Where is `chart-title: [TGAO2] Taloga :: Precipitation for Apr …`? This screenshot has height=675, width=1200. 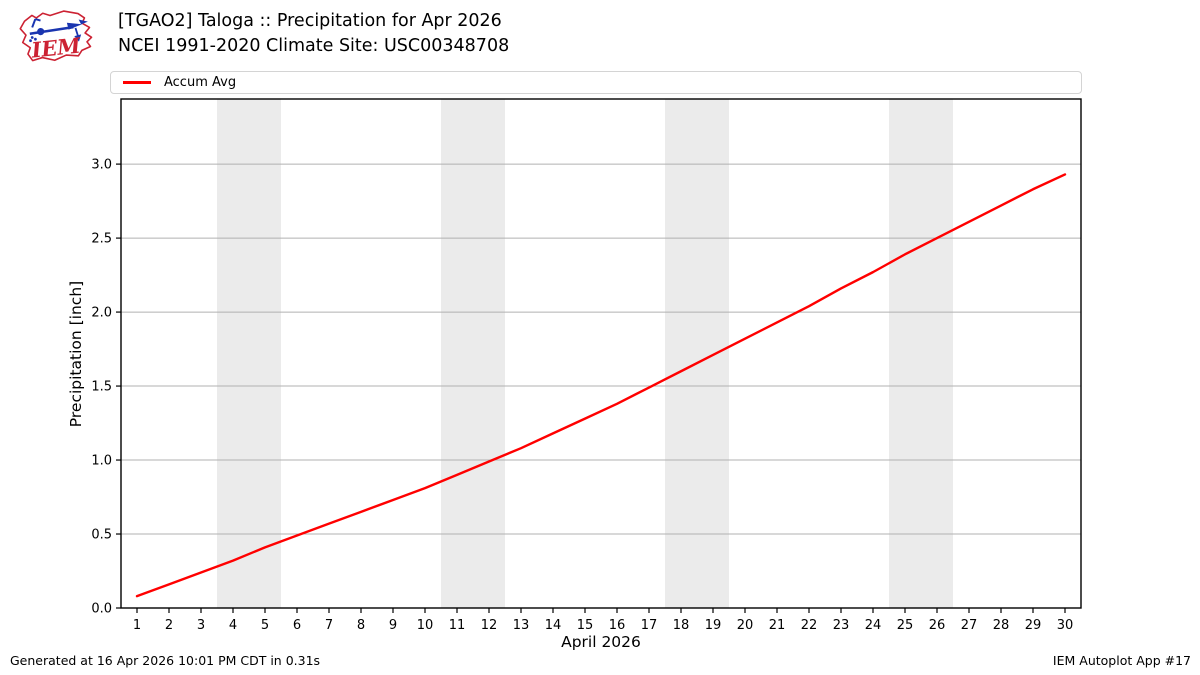
chart-title: [TGAO2] Taloga :: Precipitation for Apr … is located at coordinates (310, 21).